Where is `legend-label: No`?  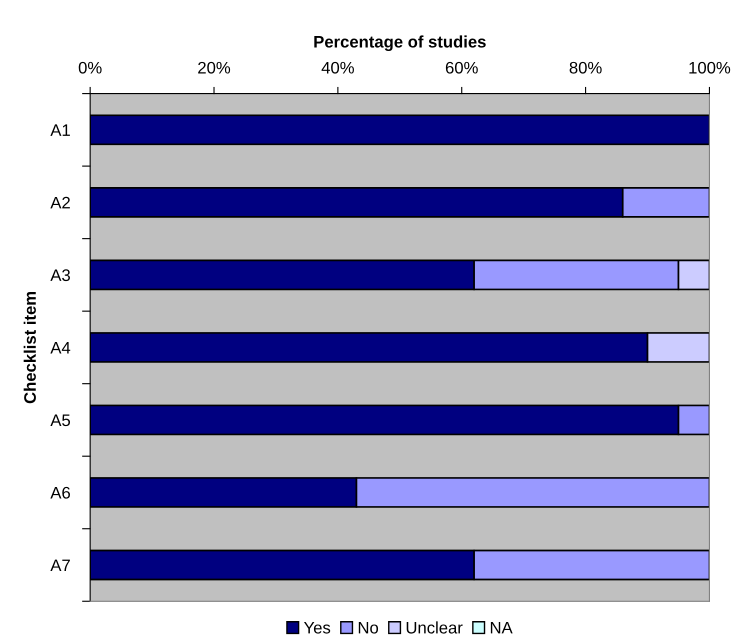
legend-label: No is located at coordinates (368, 628).